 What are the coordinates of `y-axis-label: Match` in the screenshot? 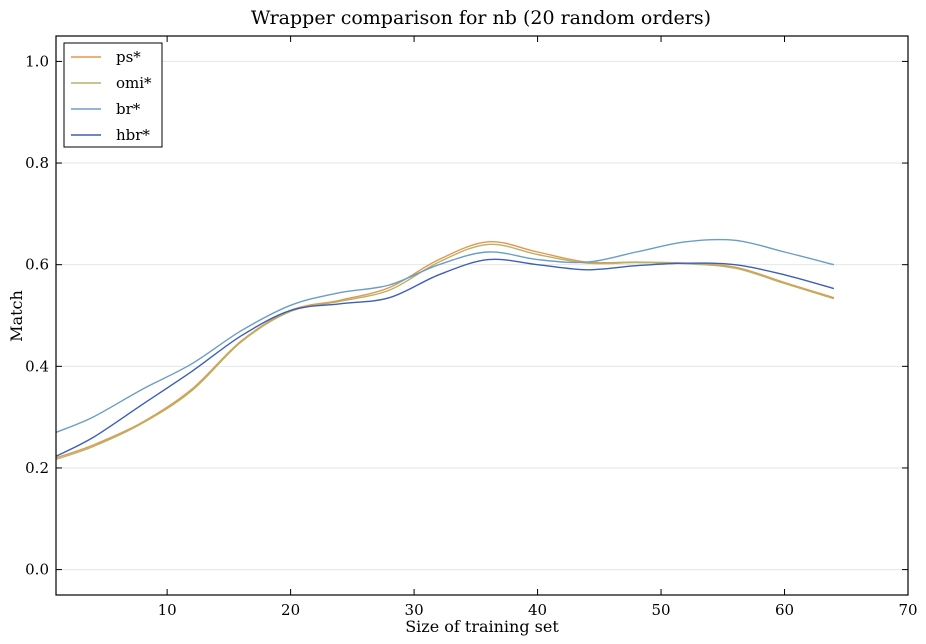 It's located at (16, 316).